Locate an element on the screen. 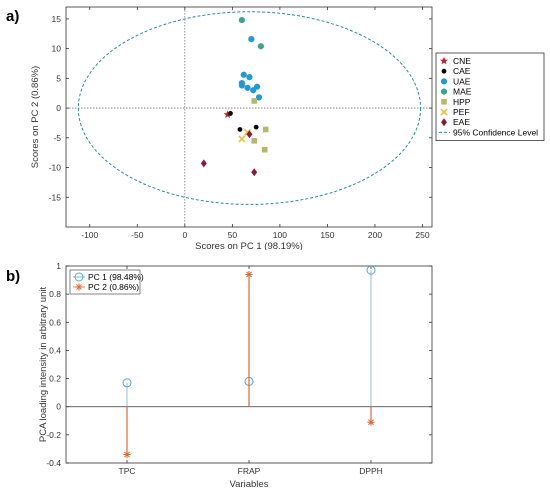  x-tick-label: FRAP is located at coordinates (249, 471).